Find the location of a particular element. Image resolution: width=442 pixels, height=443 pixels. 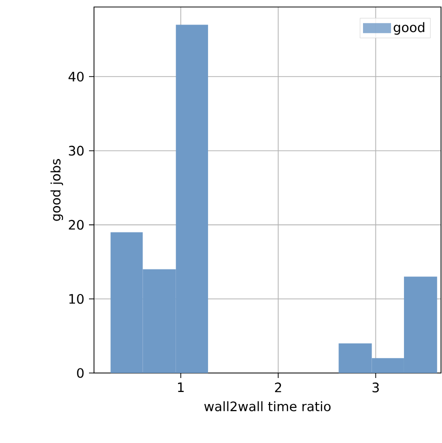

x-tick-label: 3 is located at coordinates (375, 387).